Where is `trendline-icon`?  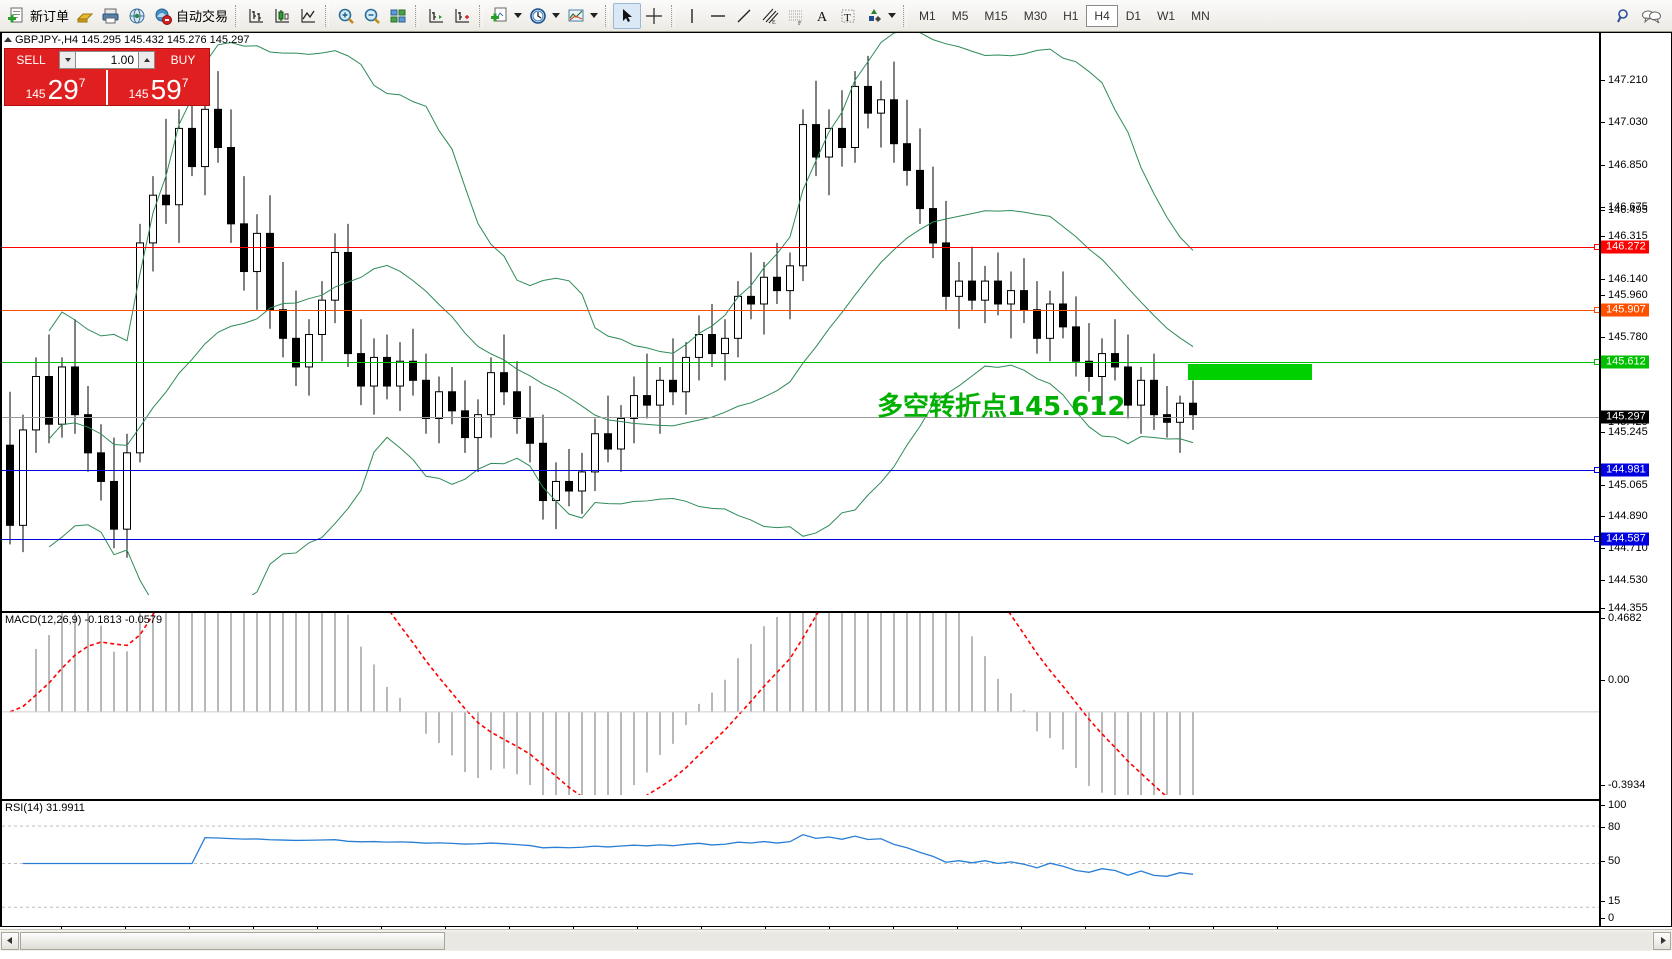 trendline-icon is located at coordinates (744, 16).